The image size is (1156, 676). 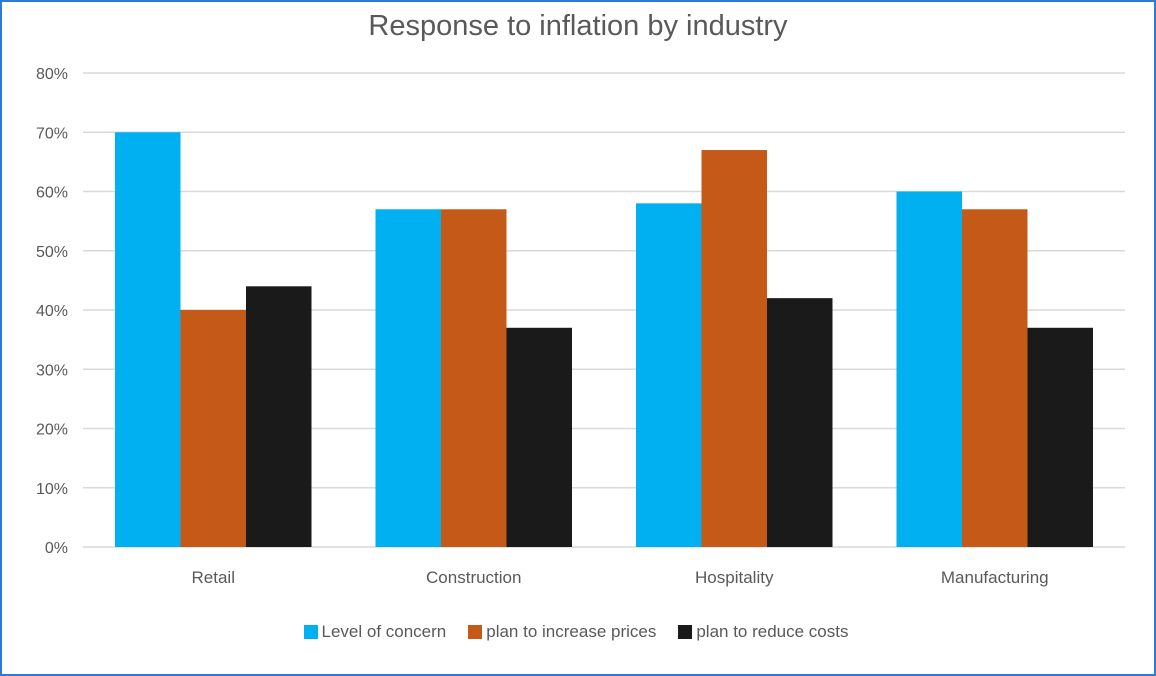 What do you see at coordinates (52, 133) in the screenshot?
I see `y-tick-label: 70%` at bounding box center [52, 133].